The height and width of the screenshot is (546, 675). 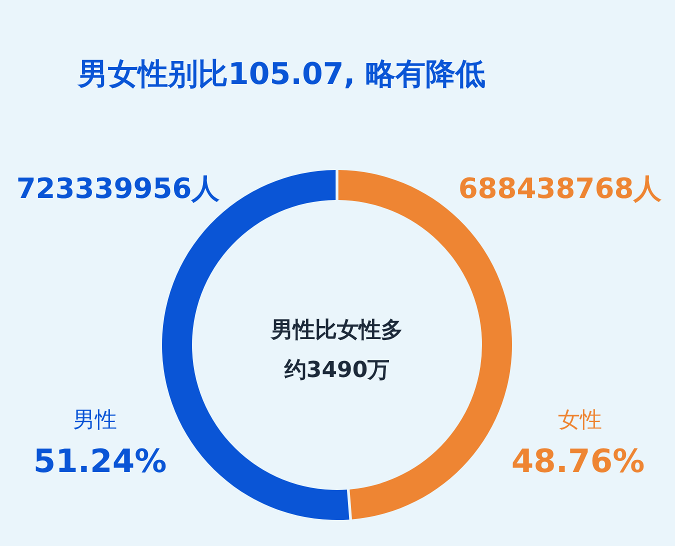 What do you see at coordinates (336, 370) in the screenshot?
I see `text: 约3490万` at bounding box center [336, 370].